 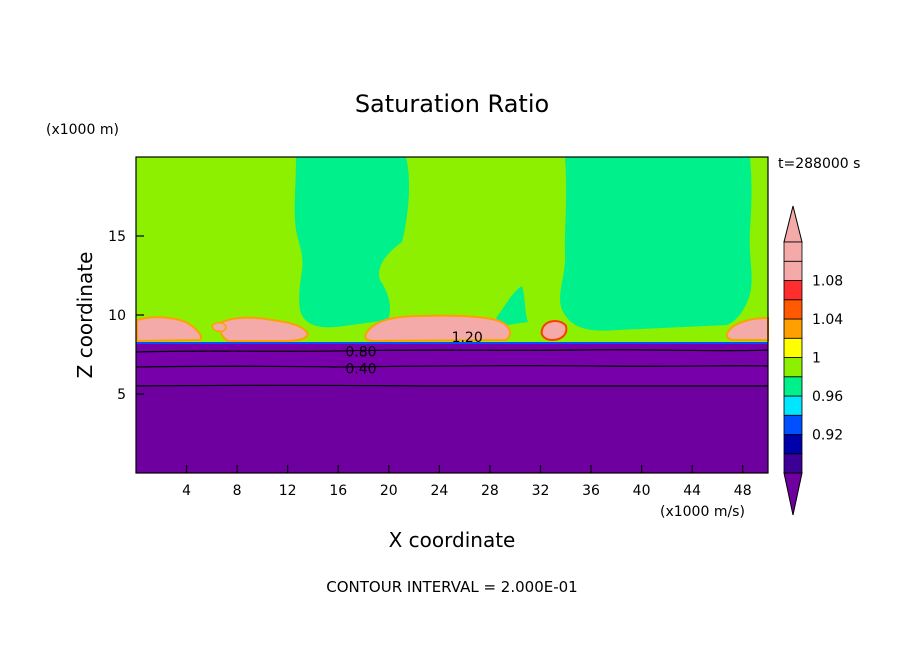 What do you see at coordinates (793, 494) in the screenshot?
I see `colorbar-under-triangle` at bounding box center [793, 494].